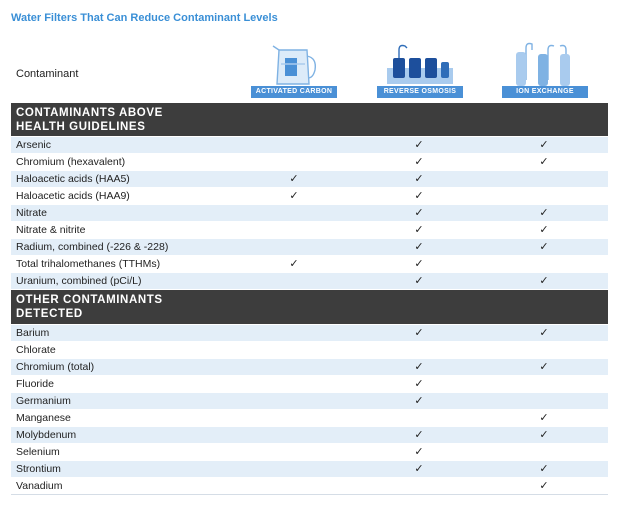 This screenshot has width=622, height=510. What do you see at coordinates (33, 333) in the screenshot?
I see `contaminant-name: Barium` at bounding box center [33, 333].